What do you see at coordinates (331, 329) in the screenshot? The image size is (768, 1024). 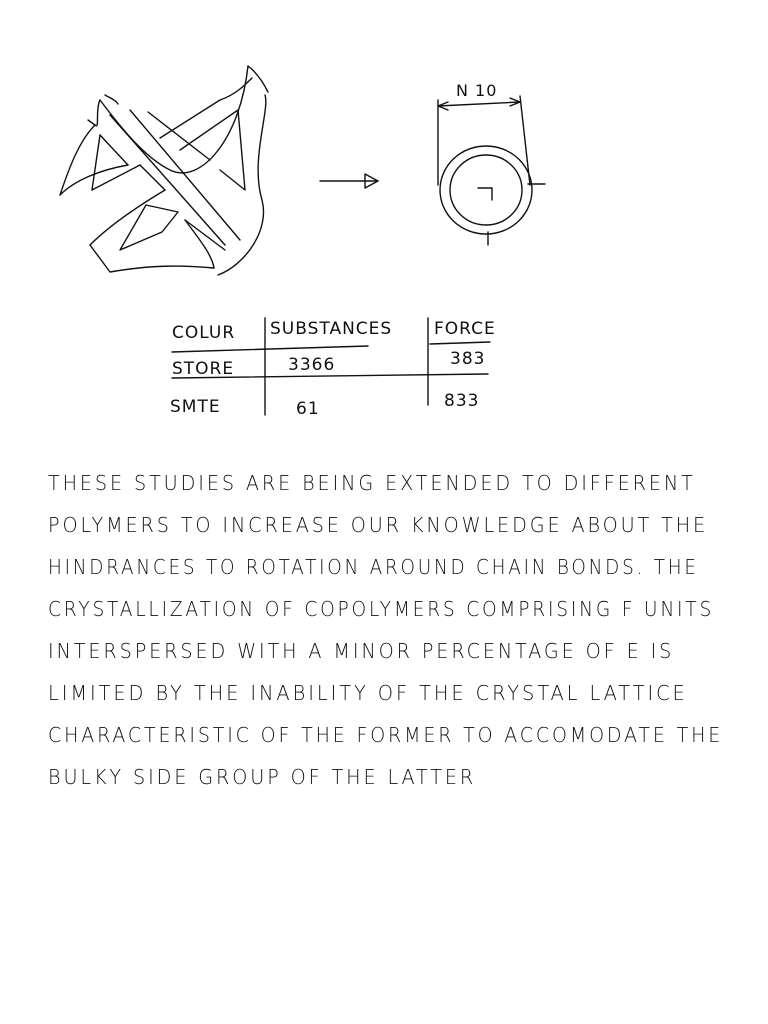 I see `table-header-substances: SUBSTANCES` at bounding box center [331, 329].